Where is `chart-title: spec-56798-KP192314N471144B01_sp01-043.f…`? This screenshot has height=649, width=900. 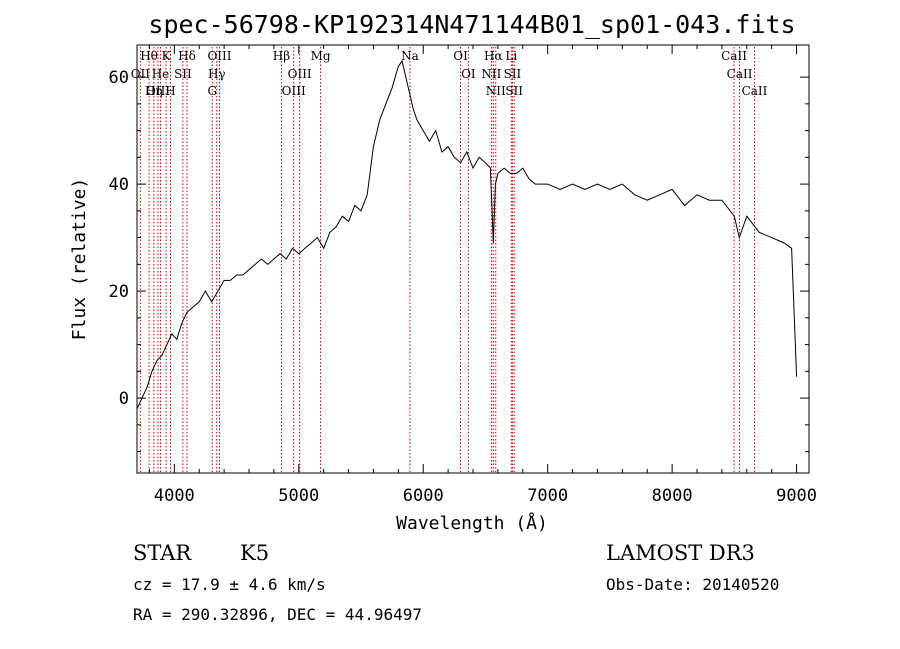 chart-title: spec-56798-KP192314N471144B01_sp01-043.f… is located at coordinates (471, 24).